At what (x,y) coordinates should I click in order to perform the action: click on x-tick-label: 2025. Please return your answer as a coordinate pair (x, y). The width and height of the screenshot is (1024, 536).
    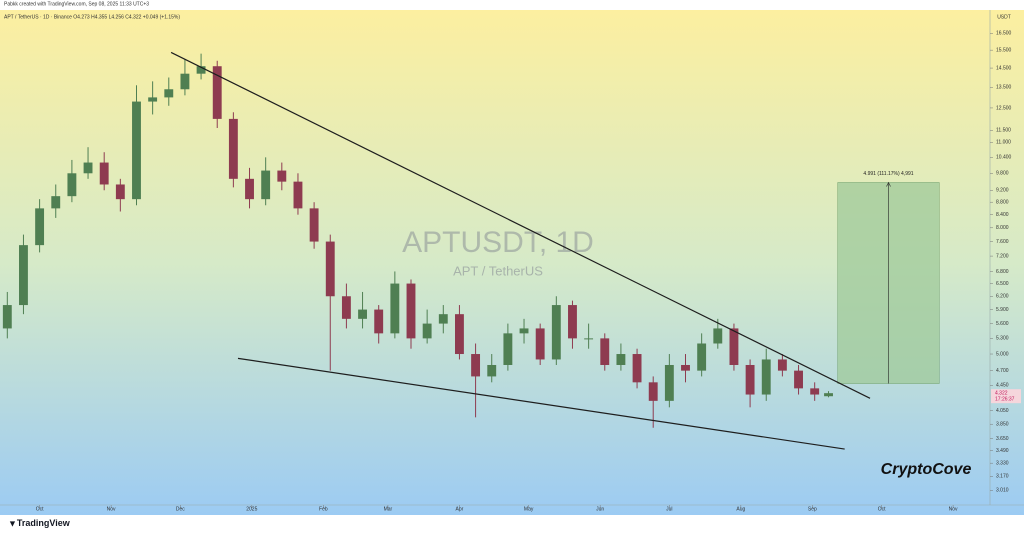
    Looking at the image, I should click on (251, 509).